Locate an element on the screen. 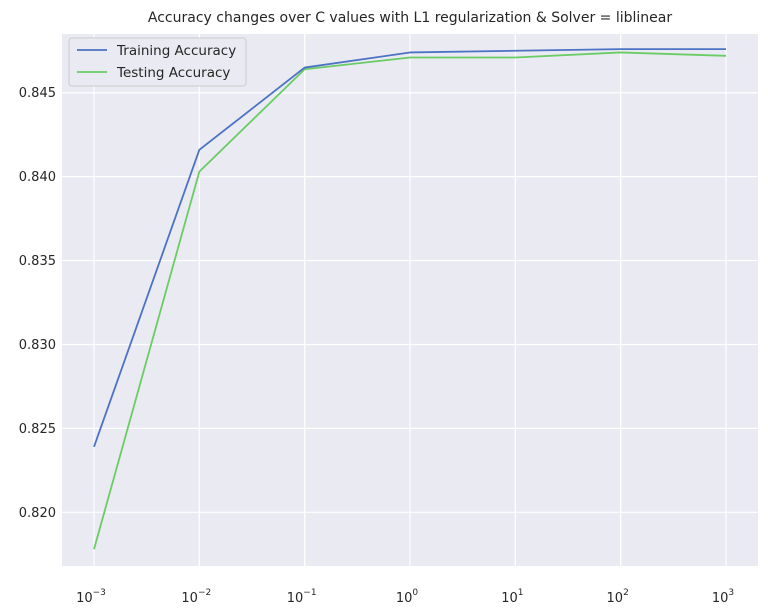  x-tick-exponent: 1 is located at coordinates (521, 593).